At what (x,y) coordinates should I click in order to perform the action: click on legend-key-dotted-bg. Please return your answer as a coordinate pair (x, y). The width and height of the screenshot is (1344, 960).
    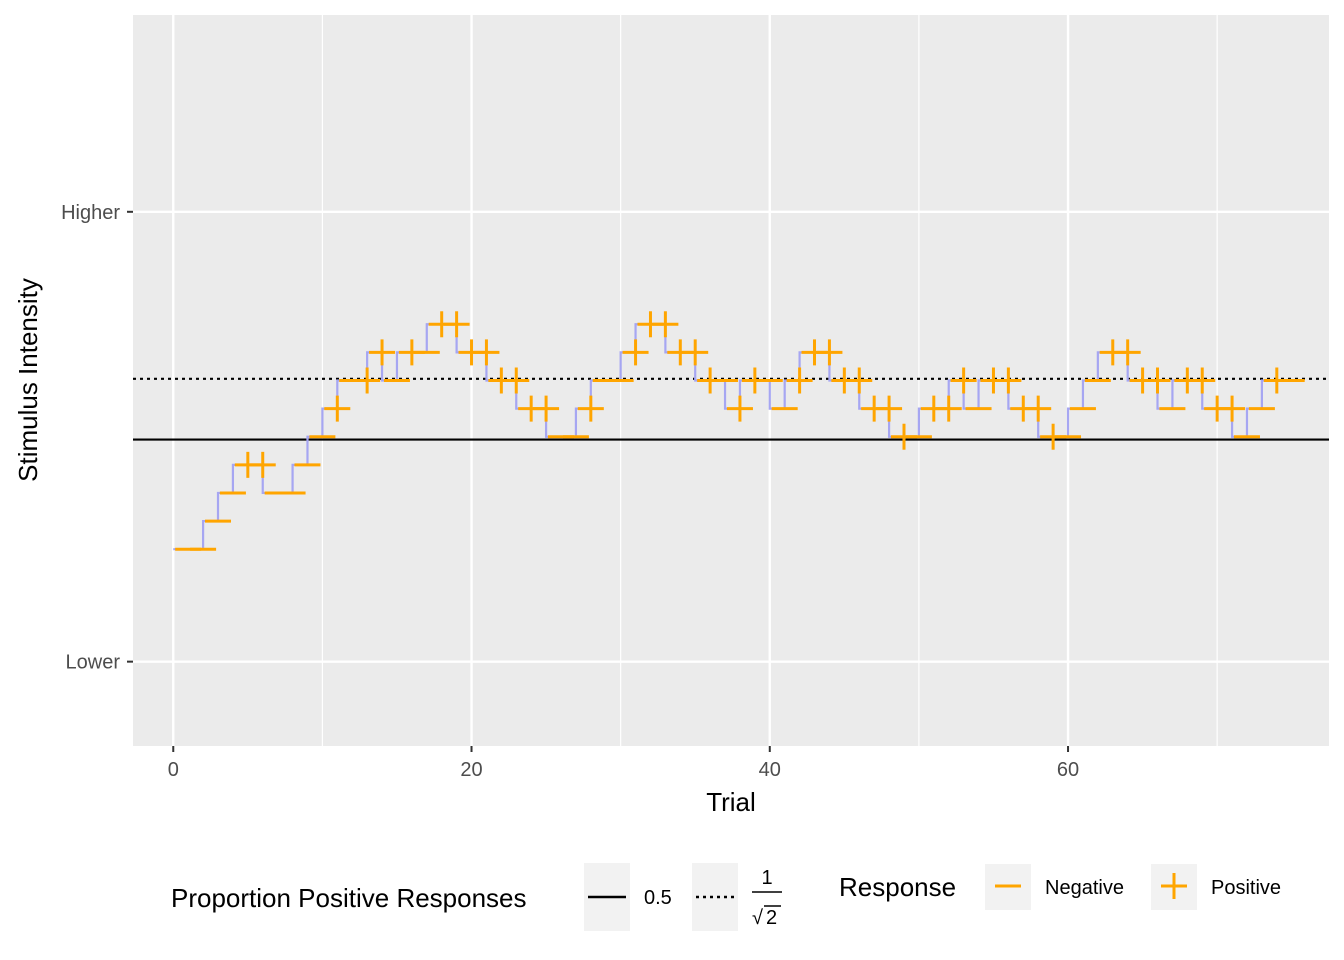
    Looking at the image, I should click on (715, 897).